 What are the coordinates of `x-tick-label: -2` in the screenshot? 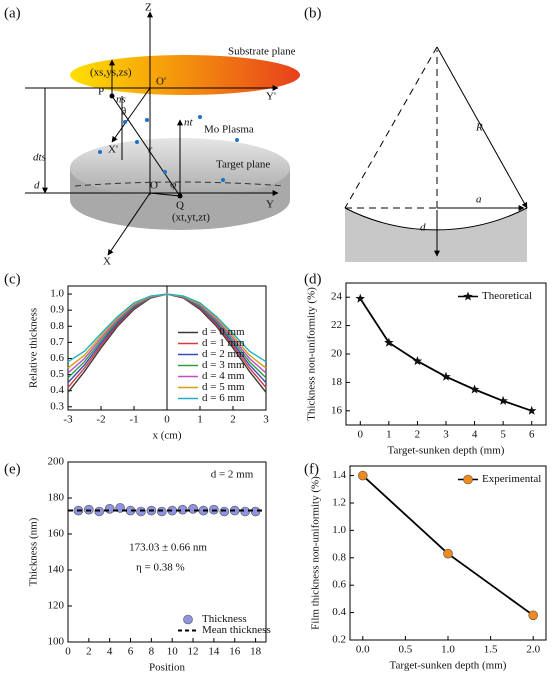 It's located at (100, 420).